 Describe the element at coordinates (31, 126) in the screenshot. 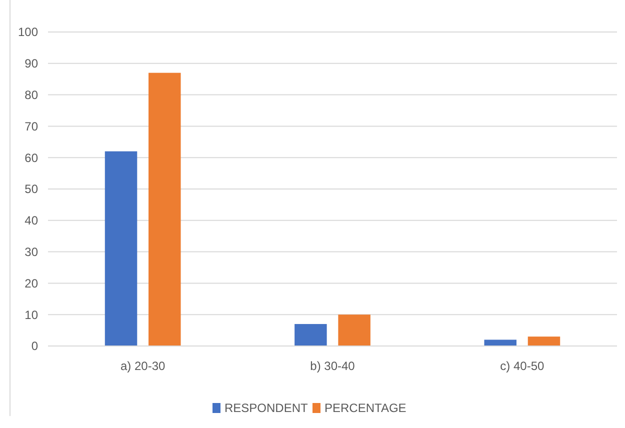

I see `y-tick-label: 70` at that location.